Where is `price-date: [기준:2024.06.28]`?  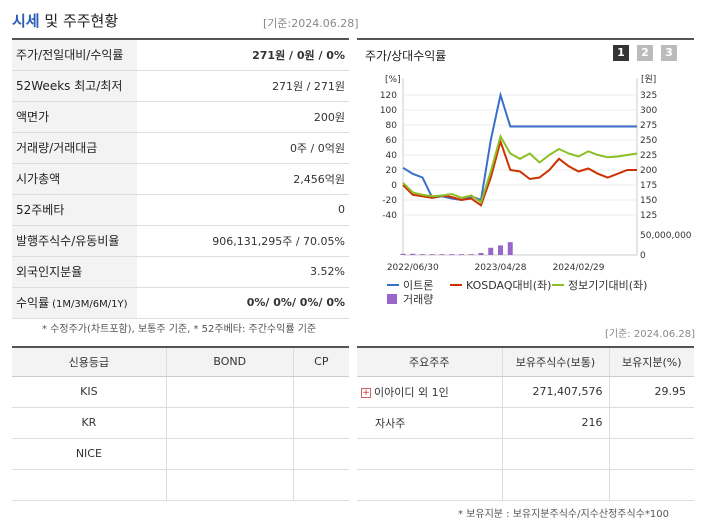 price-date: [기준:2024.06.28] is located at coordinates (311, 23).